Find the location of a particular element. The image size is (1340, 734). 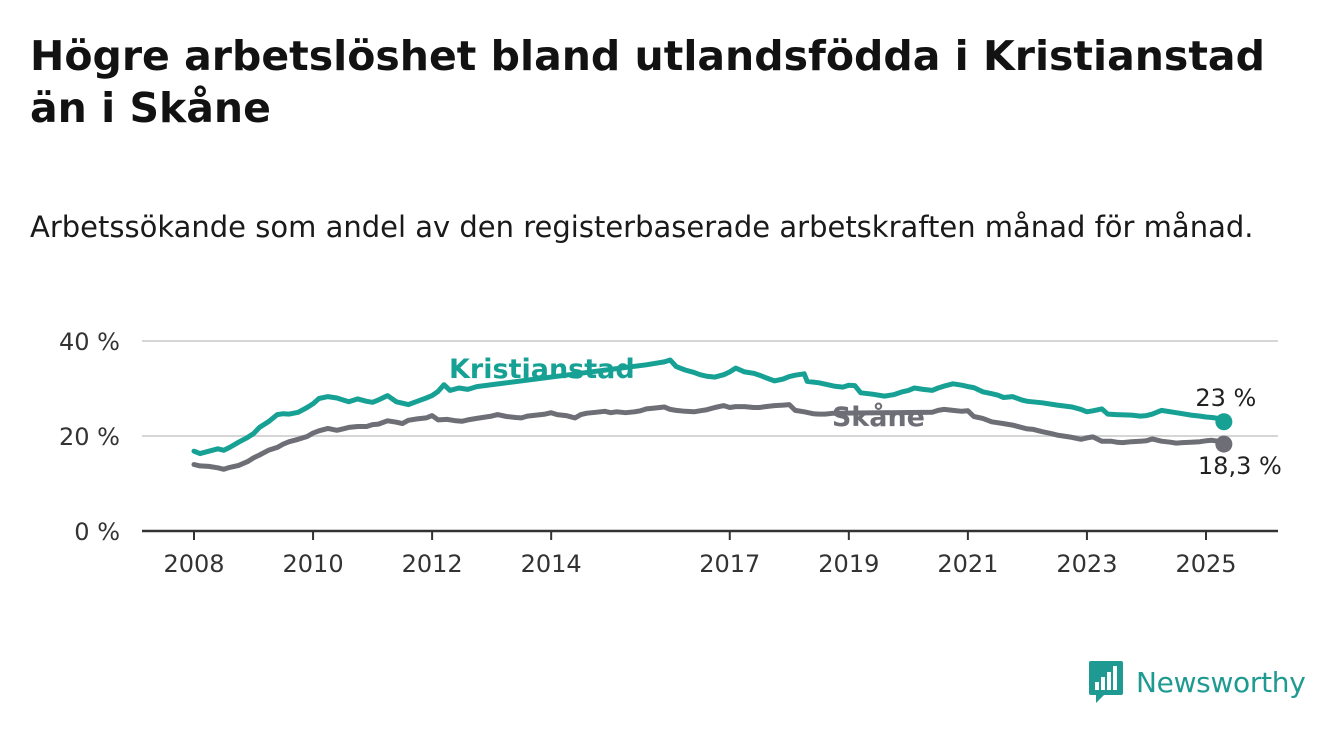

x-tick-label: 2014 is located at coordinates (551, 564).